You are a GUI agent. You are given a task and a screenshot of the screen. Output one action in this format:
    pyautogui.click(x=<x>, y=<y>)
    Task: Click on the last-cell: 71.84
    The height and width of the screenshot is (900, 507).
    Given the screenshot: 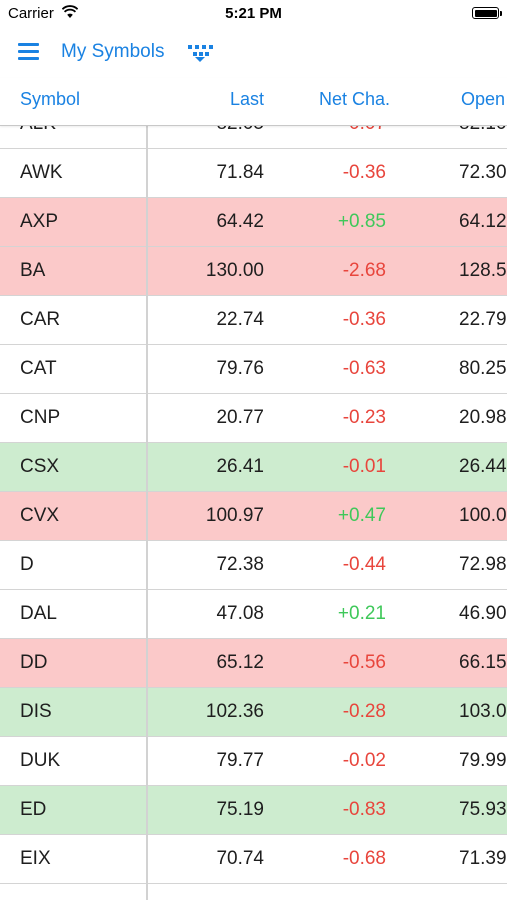 What is the action you would take?
    pyautogui.click(x=240, y=172)
    